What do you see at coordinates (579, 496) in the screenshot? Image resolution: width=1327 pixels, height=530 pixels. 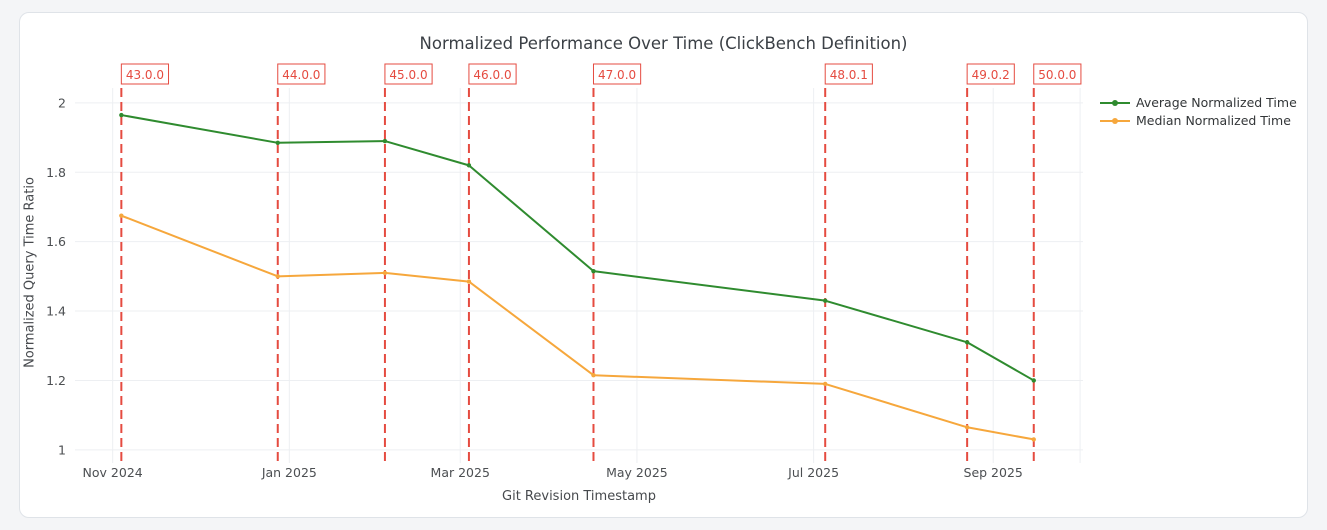 I see `x-axis-title: Git Revision Timestamp` at bounding box center [579, 496].